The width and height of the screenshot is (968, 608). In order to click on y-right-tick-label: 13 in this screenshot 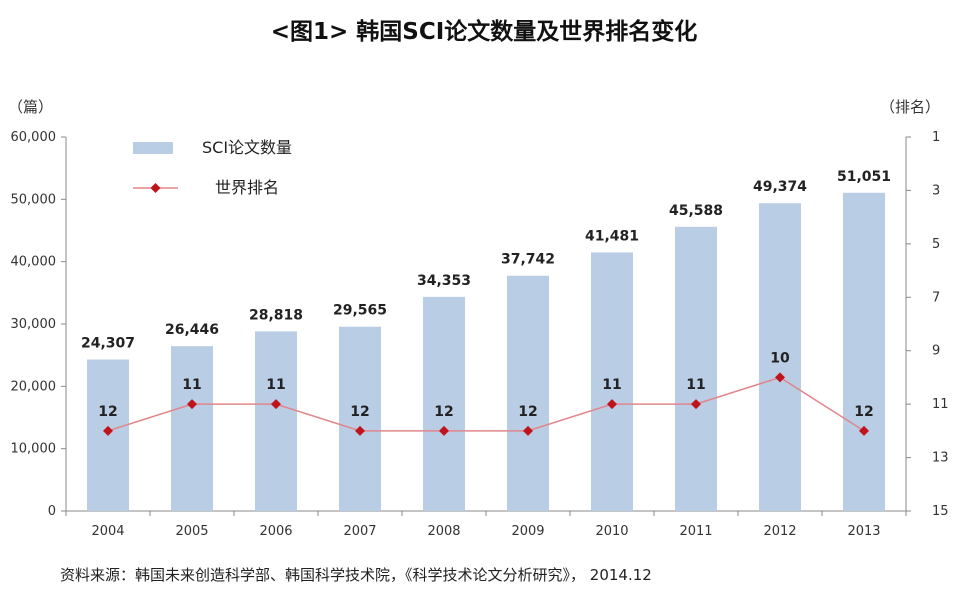, I will do `click(940, 458)`.